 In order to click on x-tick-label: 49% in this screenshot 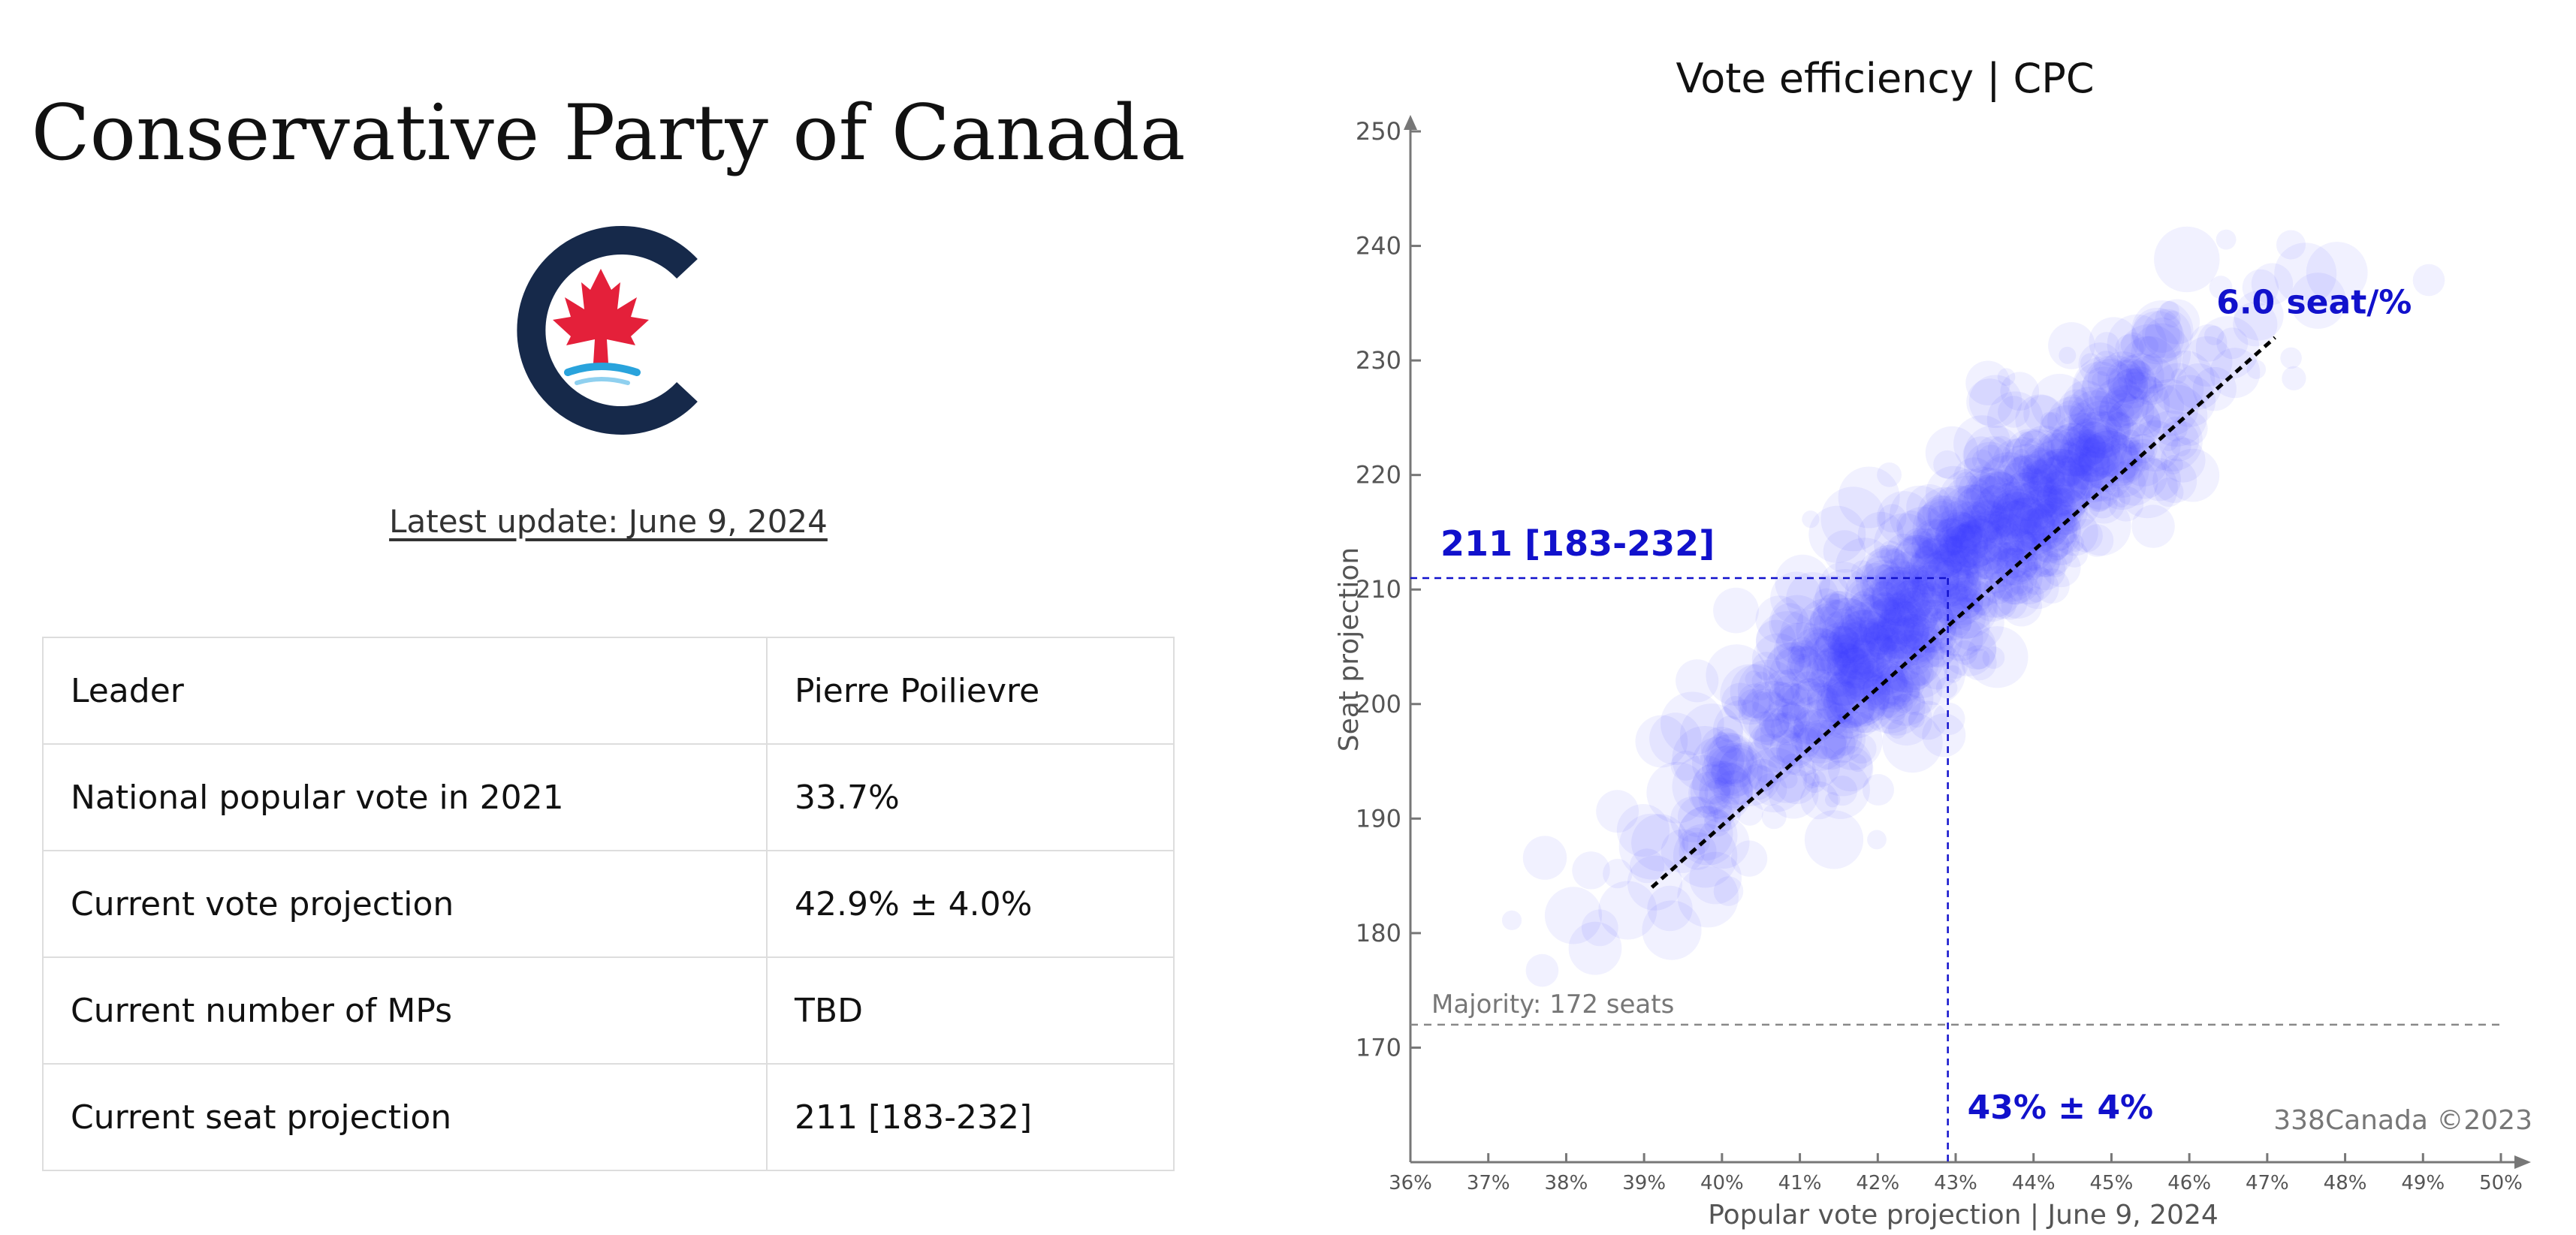, I will do `click(2423, 1183)`.